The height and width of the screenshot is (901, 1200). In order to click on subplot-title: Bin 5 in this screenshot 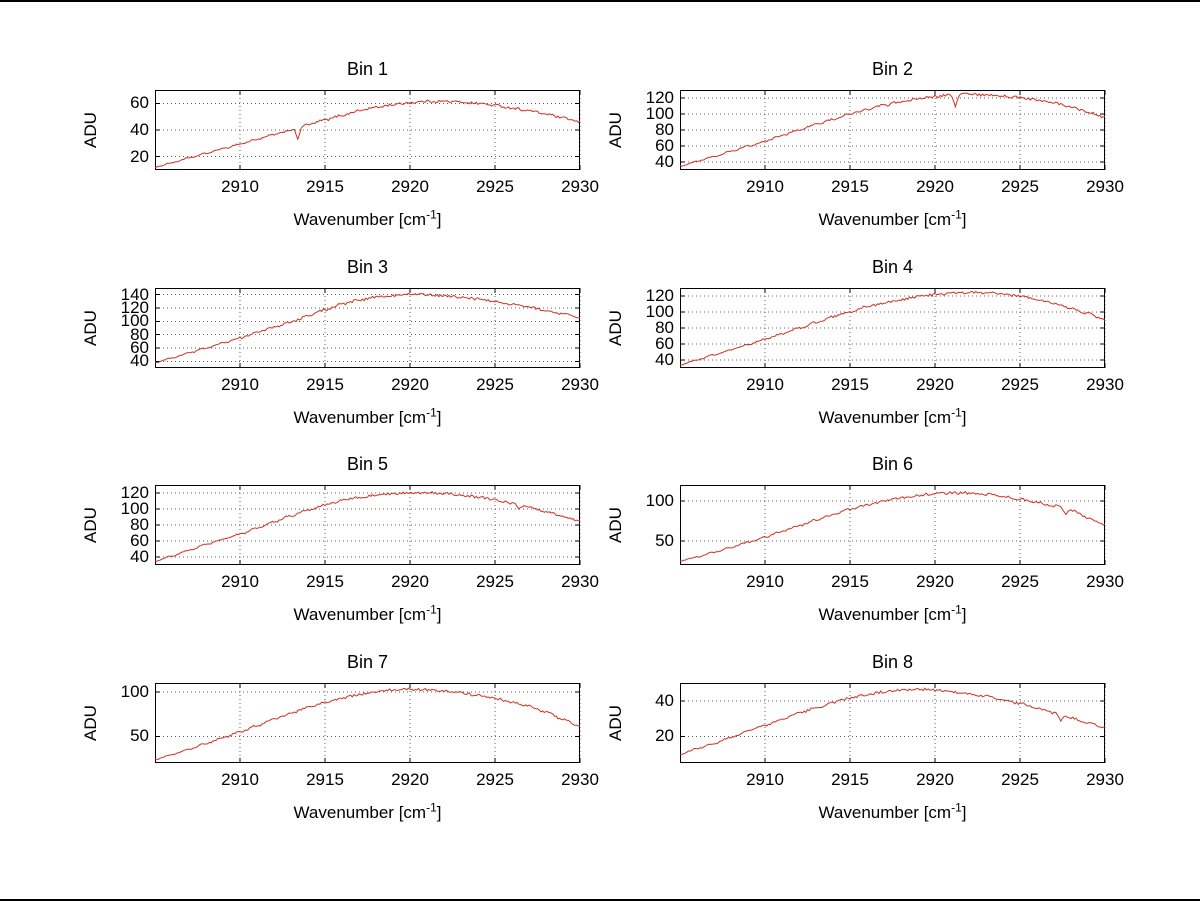, I will do `click(367, 464)`.